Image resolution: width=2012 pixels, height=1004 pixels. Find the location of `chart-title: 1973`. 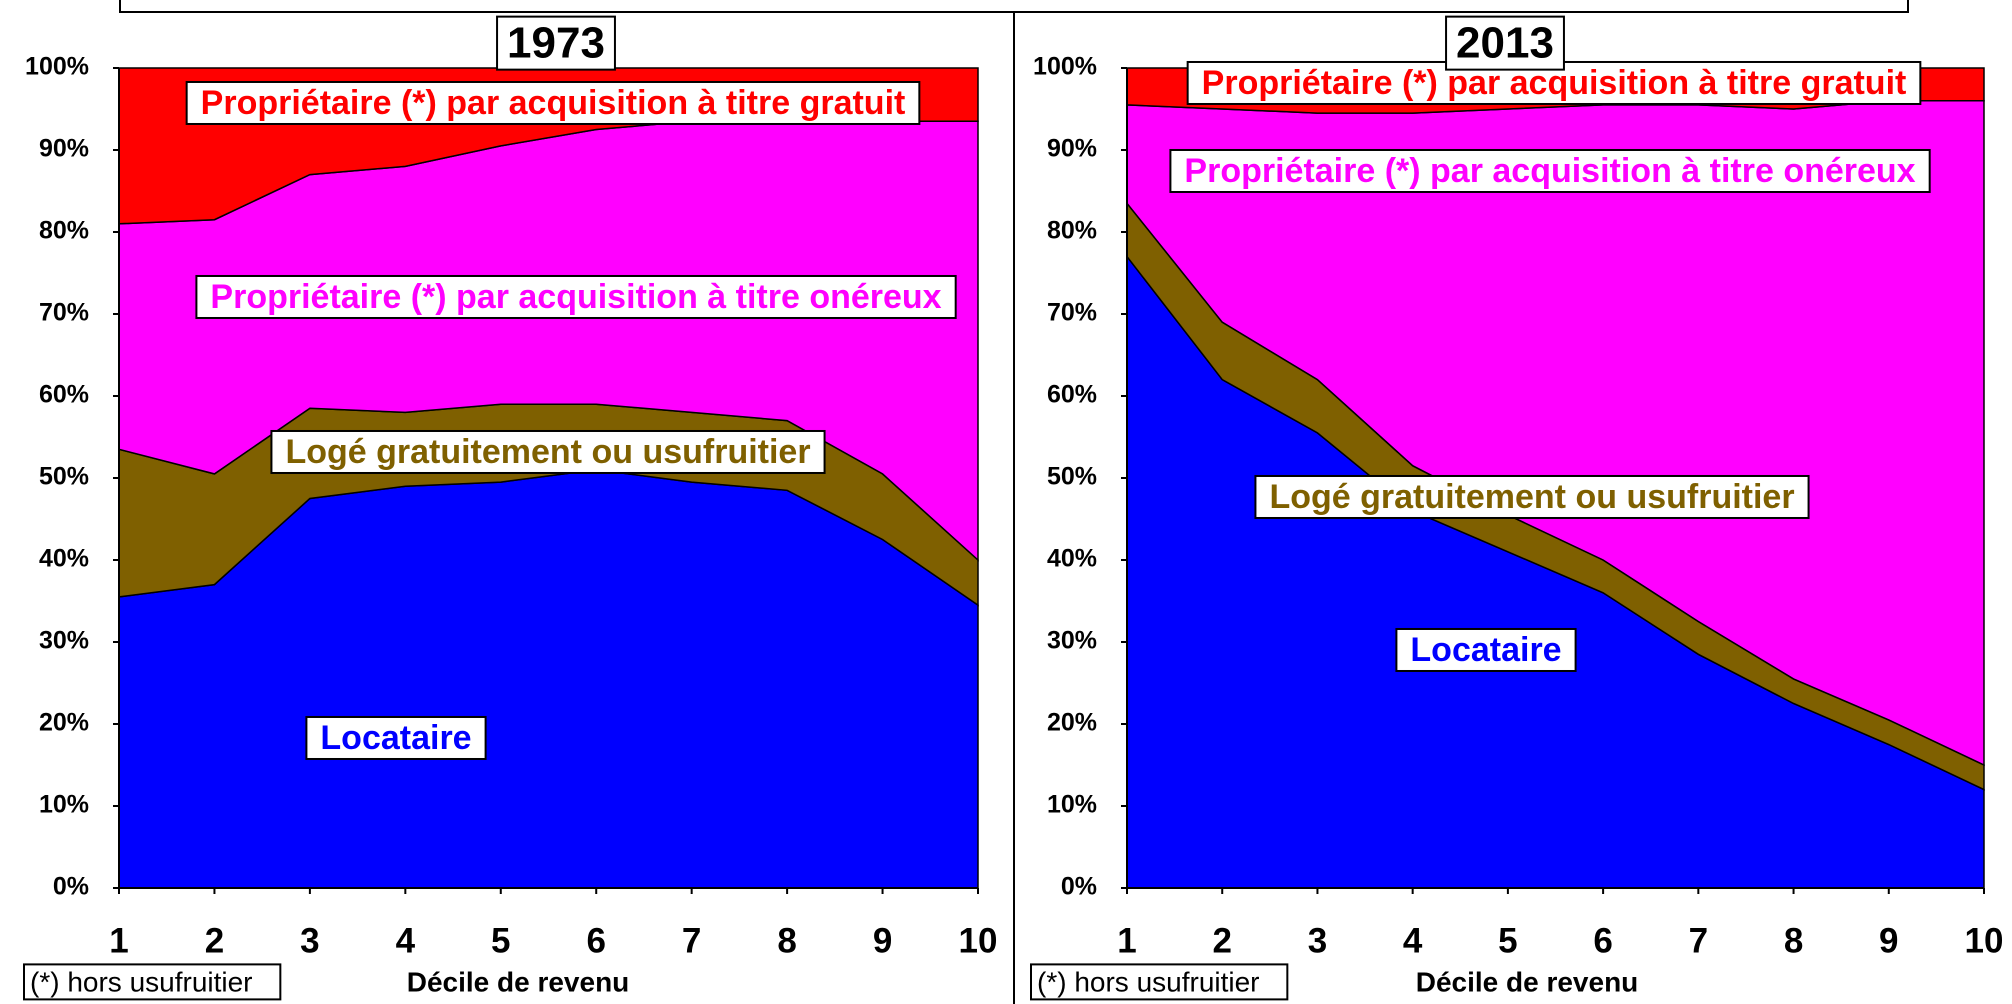

chart-title: 1973 is located at coordinates (556, 43).